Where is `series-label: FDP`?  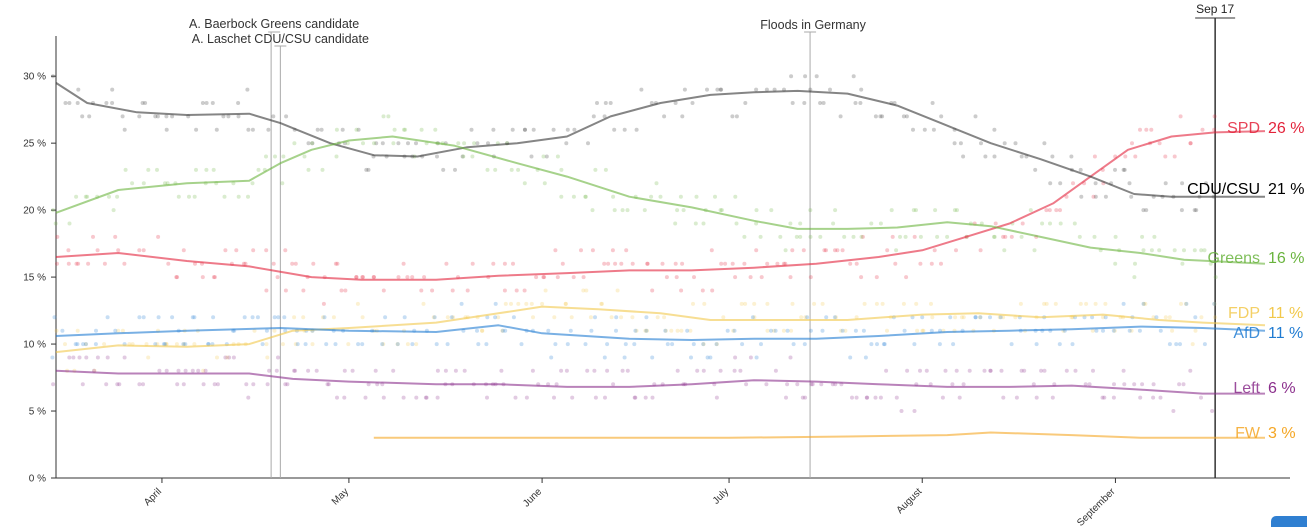 series-label: FDP is located at coordinates (1244, 313).